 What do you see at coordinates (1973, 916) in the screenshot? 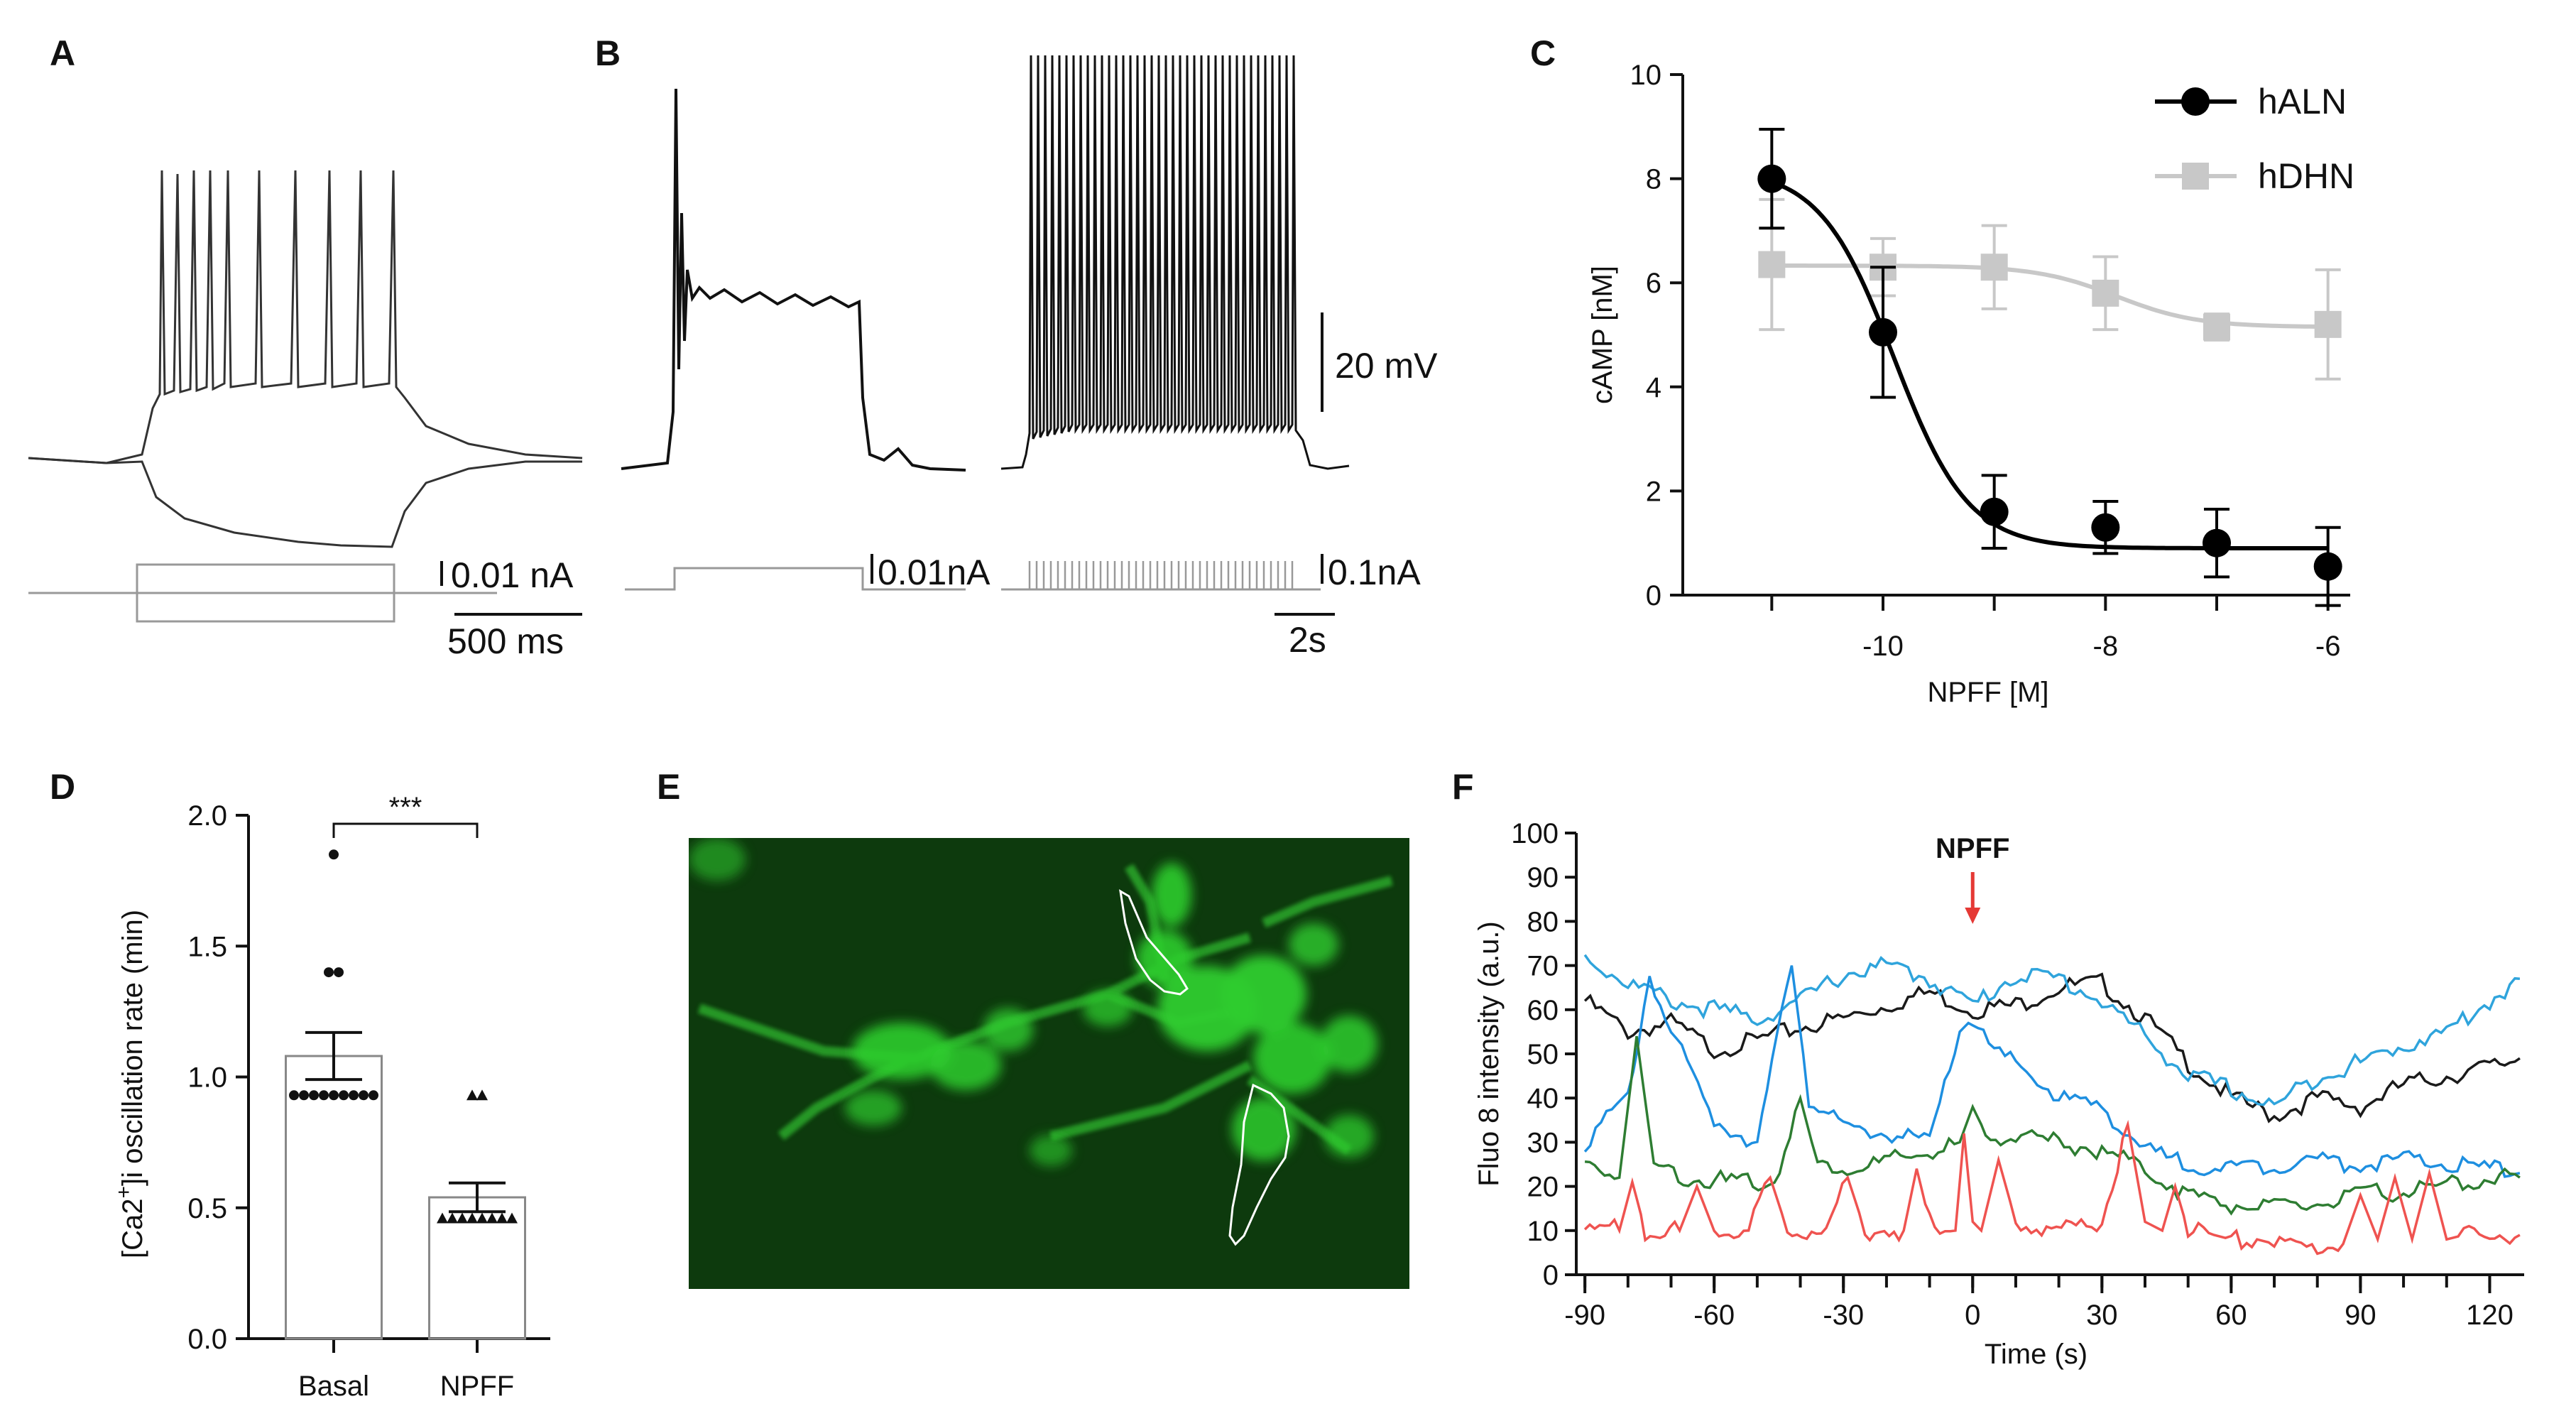
I see `npff-arrow-head` at bounding box center [1973, 916].